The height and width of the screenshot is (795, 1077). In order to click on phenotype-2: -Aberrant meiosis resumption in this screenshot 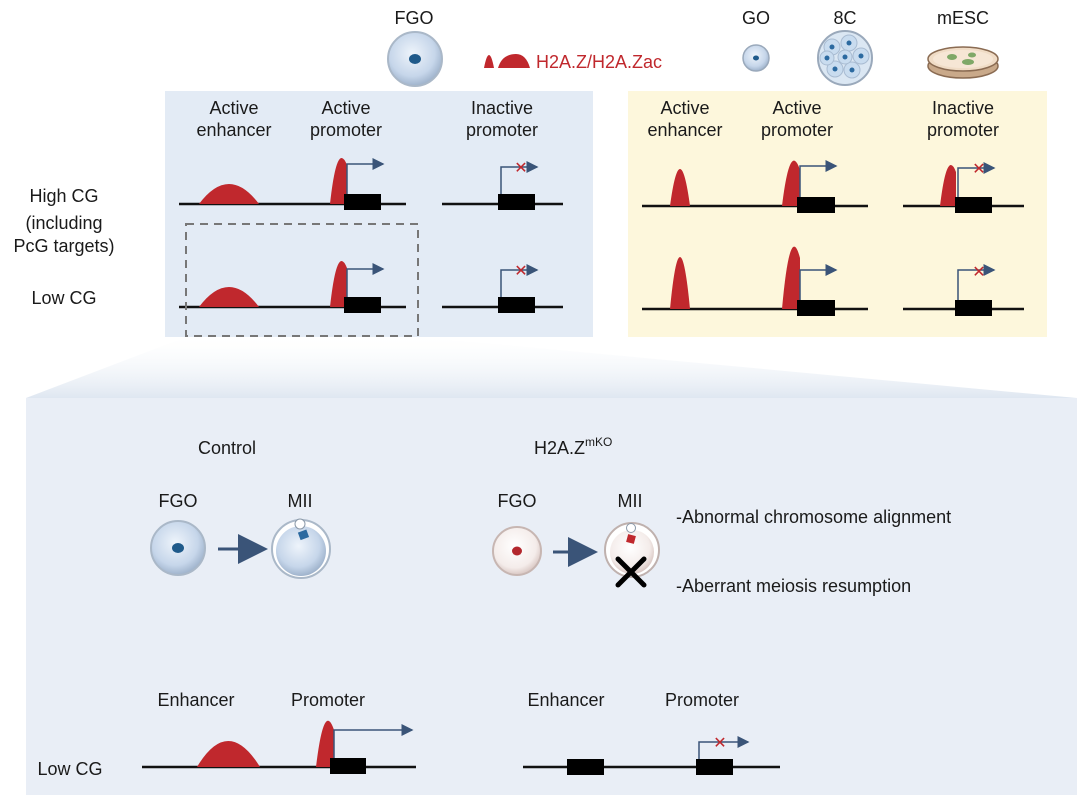, I will do `click(793, 586)`.